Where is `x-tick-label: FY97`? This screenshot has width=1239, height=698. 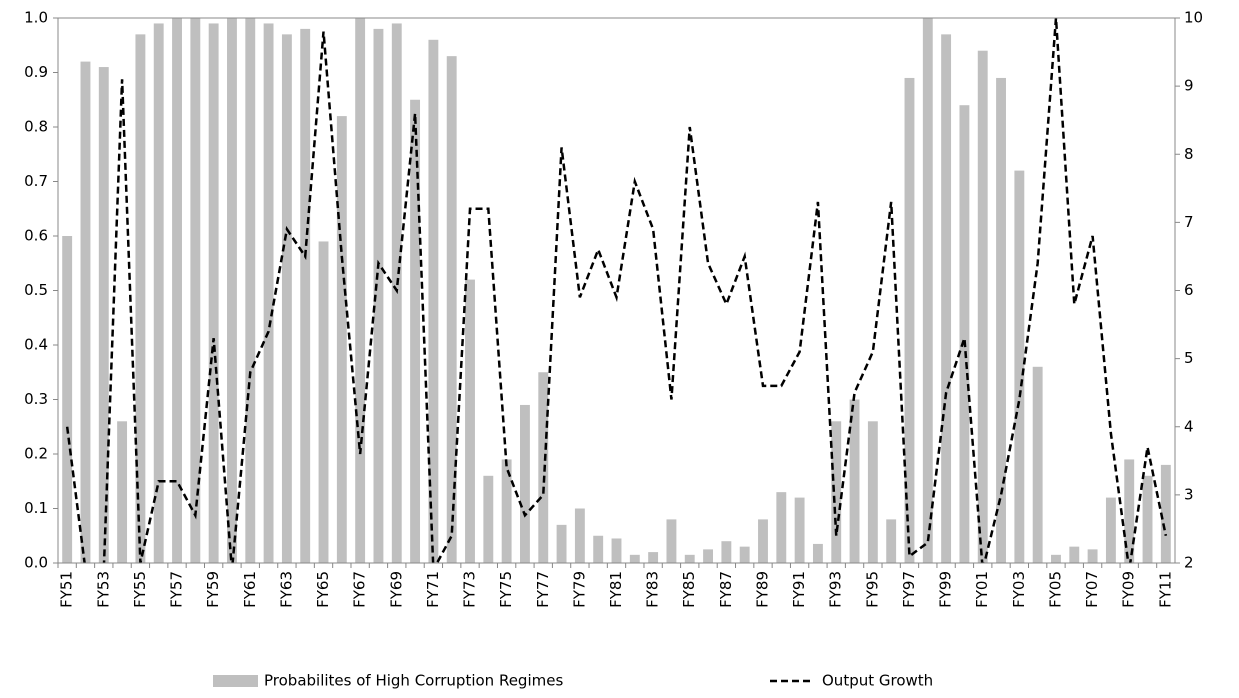 x-tick-label: FY97 is located at coordinates (909, 589).